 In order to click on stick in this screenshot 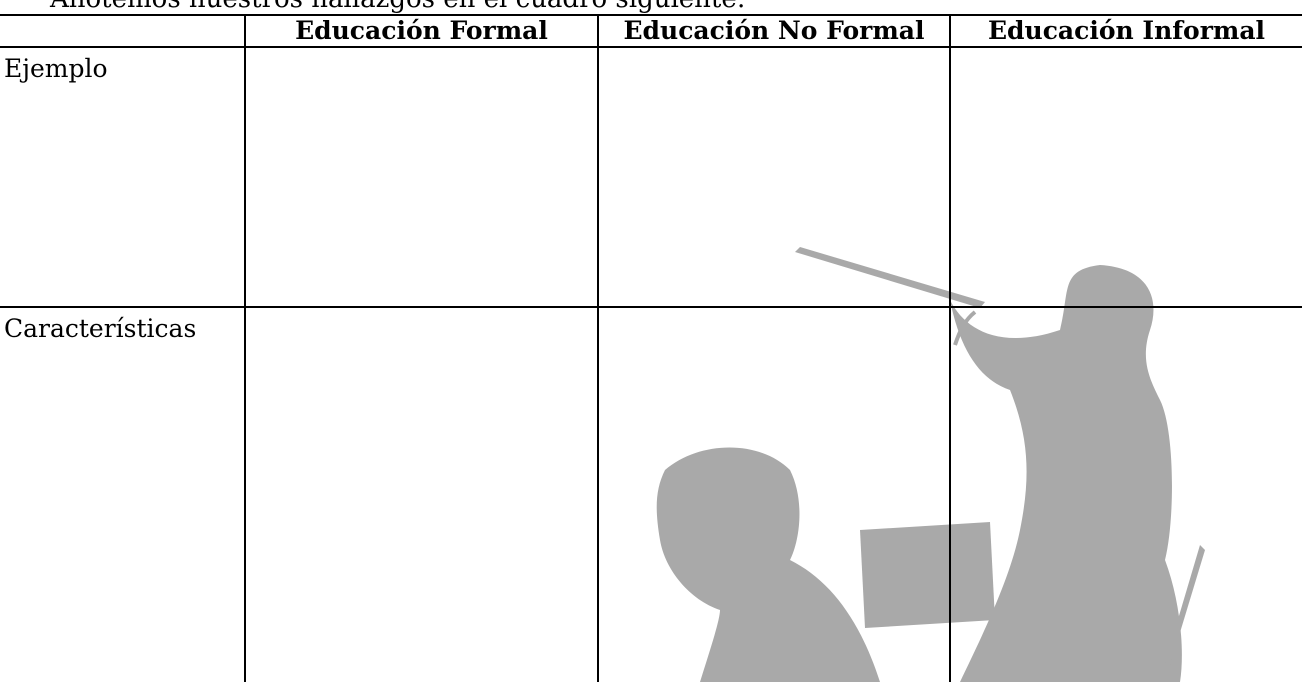, I will do `click(1182, 613)`.